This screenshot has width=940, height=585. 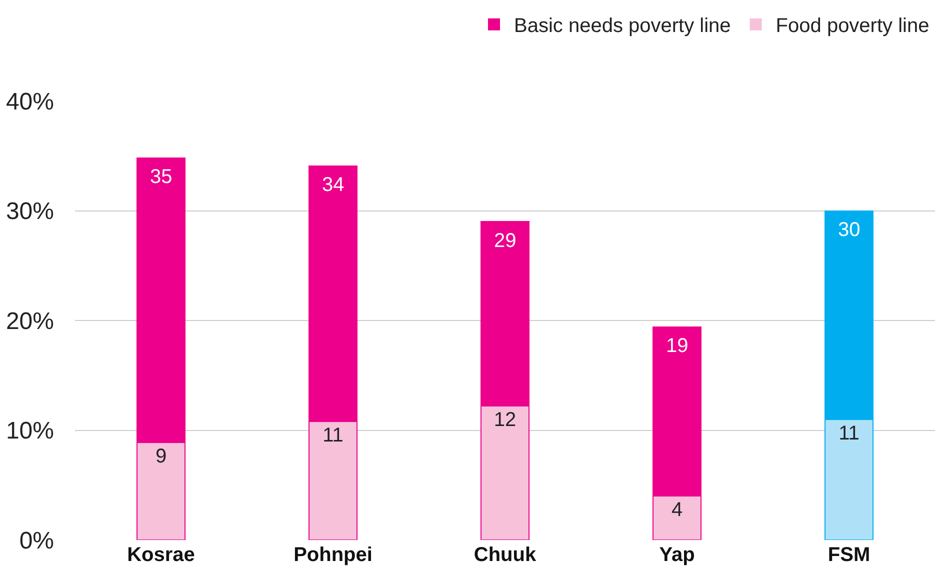 What do you see at coordinates (505, 420) in the screenshot?
I see `data-label: 12` at bounding box center [505, 420].